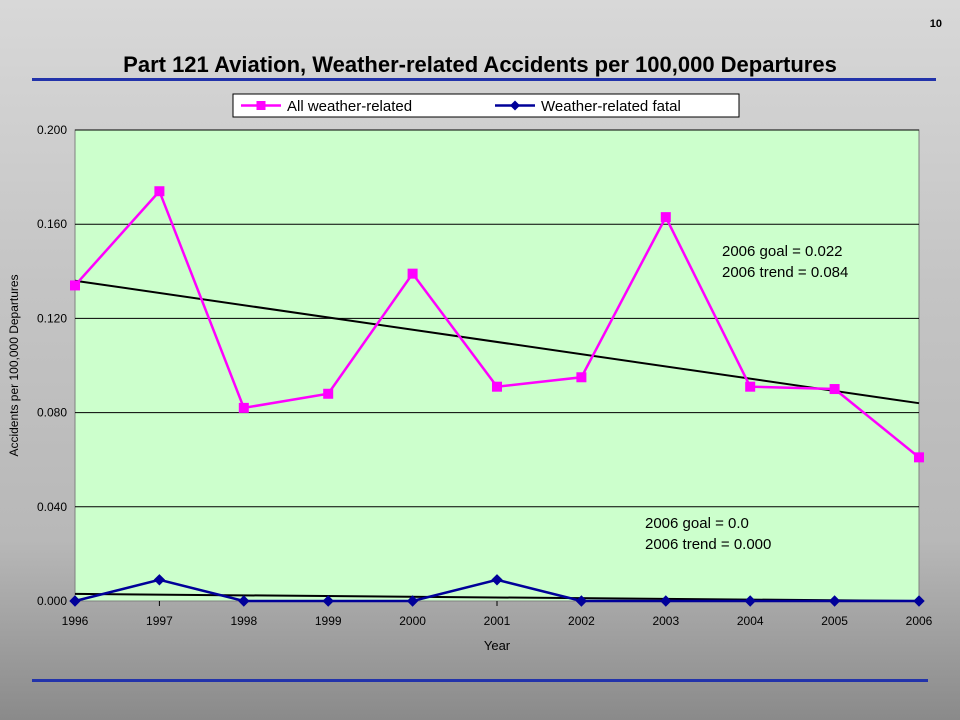  I want to click on x-tick-label: 2005, so click(834, 621).